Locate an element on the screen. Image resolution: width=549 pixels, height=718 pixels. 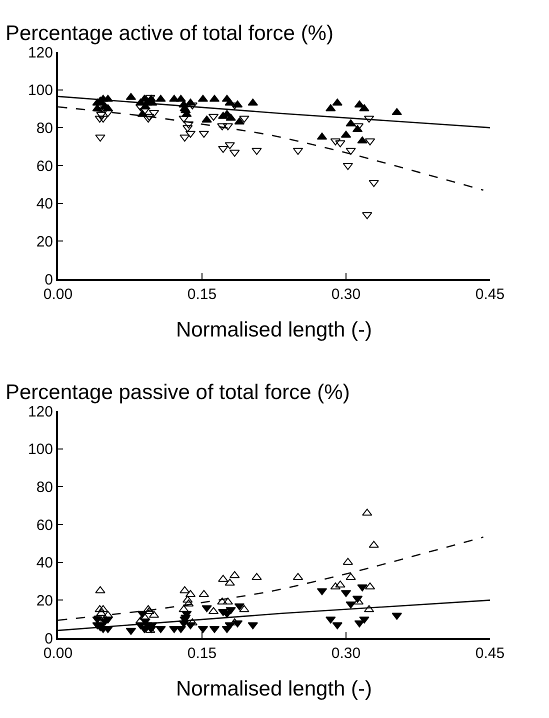
chart-title: Percentage passive of total force (%) is located at coordinates (177, 392).